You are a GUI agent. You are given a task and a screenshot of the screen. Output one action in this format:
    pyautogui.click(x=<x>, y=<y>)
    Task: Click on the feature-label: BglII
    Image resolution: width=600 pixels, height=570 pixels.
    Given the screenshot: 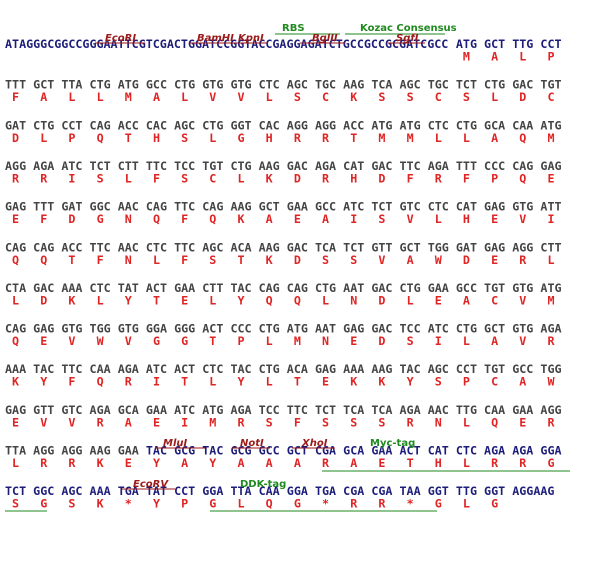 What is the action you would take?
    pyautogui.click(x=325, y=38)
    